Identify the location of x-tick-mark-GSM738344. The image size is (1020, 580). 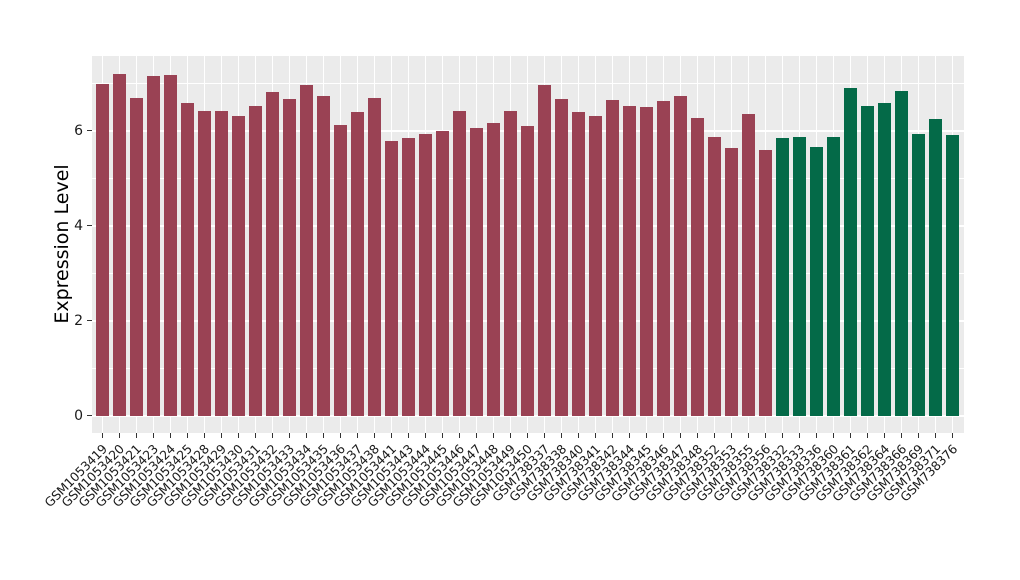
(629, 435).